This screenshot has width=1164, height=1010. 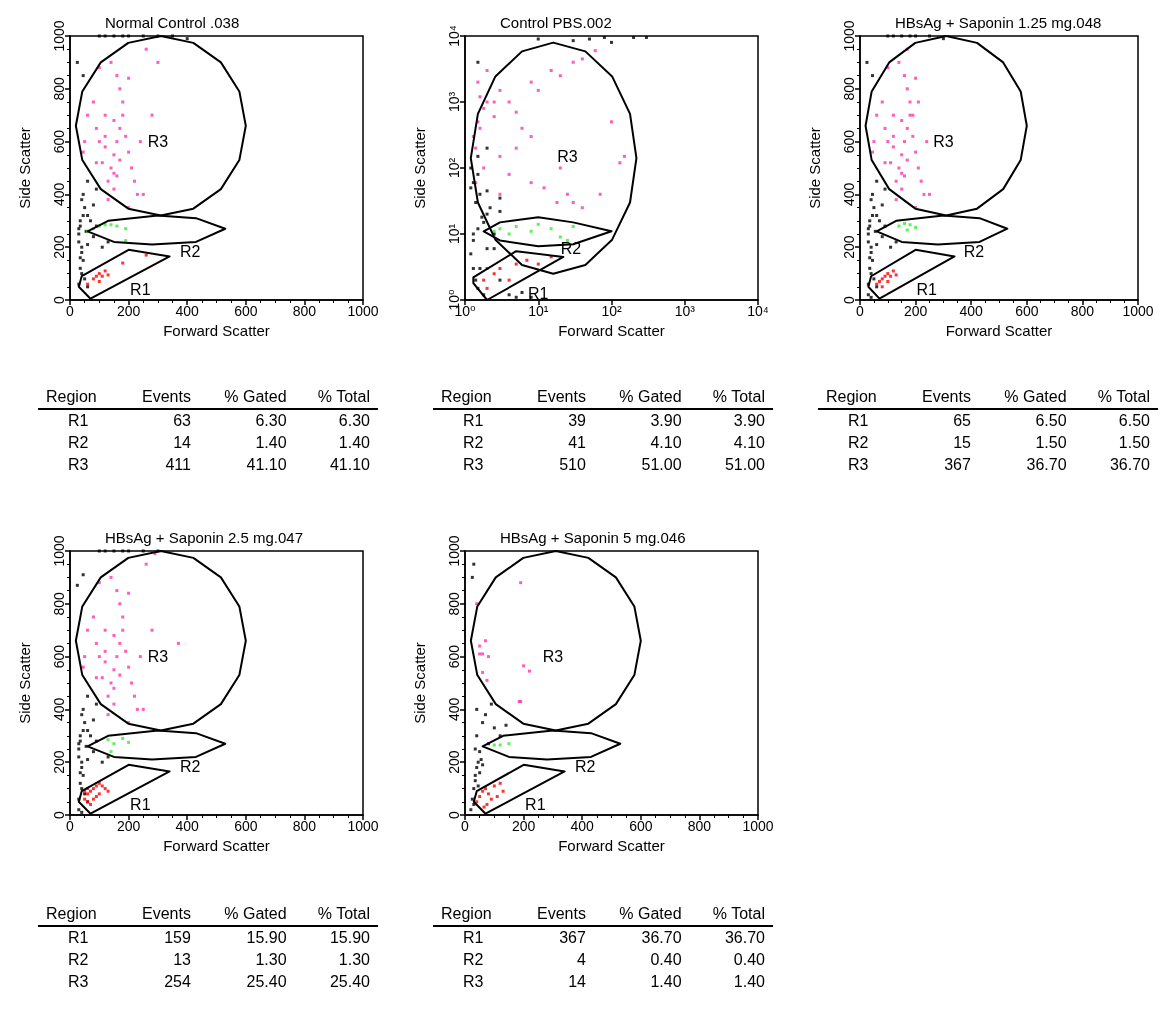 What do you see at coordinates (204, 537) in the screenshot?
I see `chart-title: HBsAg + Saponin 2.5 mg.047` at bounding box center [204, 537].